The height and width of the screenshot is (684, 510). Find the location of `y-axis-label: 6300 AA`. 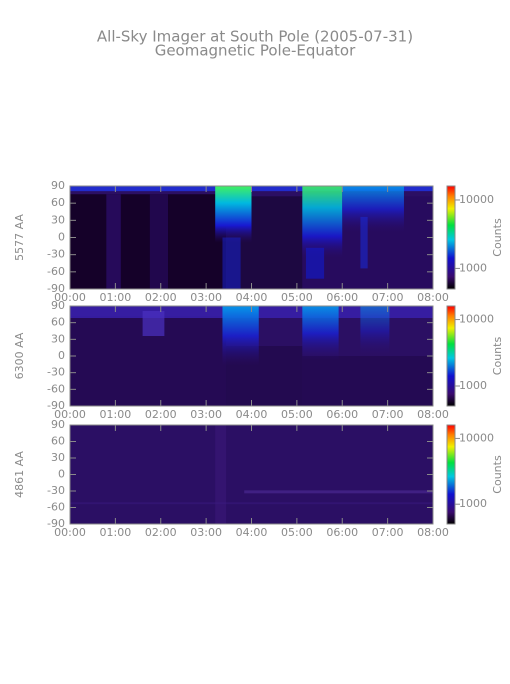

y-axis-label: 6300 AA is located at coordinates (19, 355).